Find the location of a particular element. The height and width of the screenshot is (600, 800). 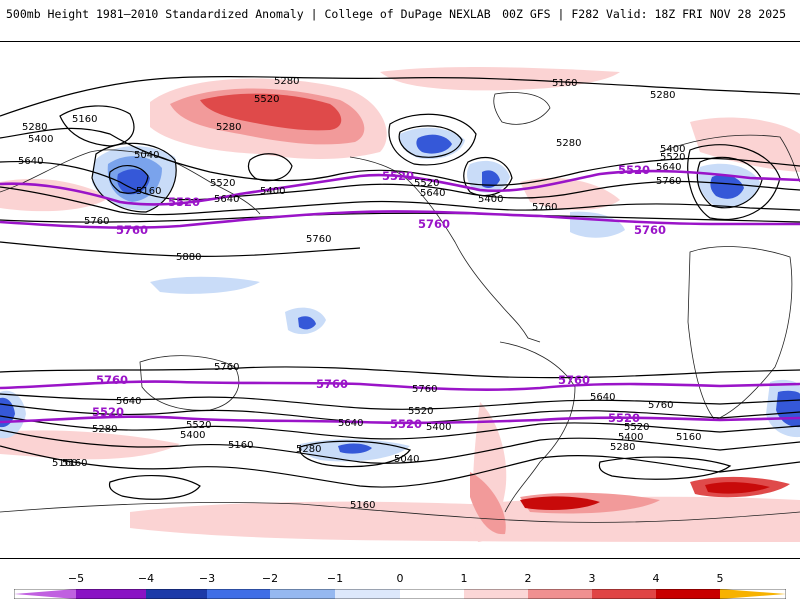

contour-5160-north is located at coordinates (97, 126).